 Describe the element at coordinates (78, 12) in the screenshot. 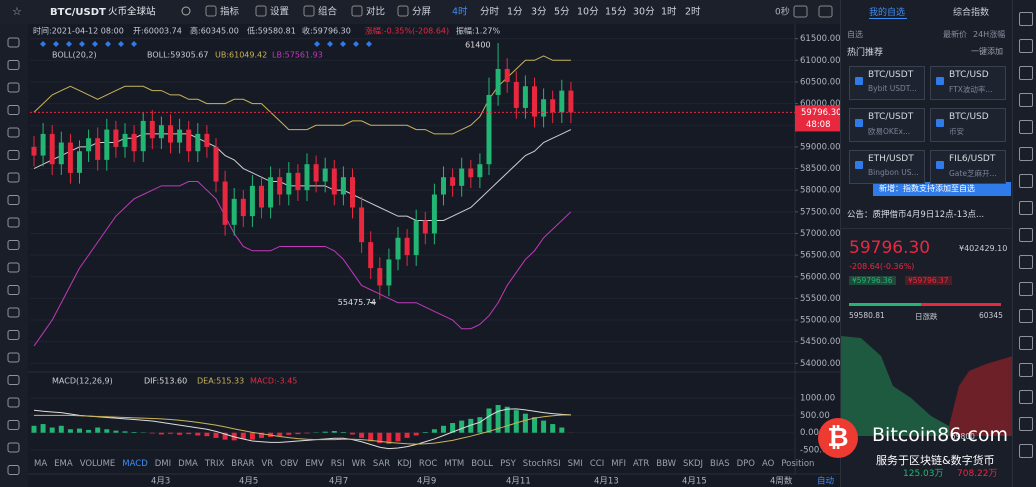

I see `symbol: BTC/USDT` at that location.